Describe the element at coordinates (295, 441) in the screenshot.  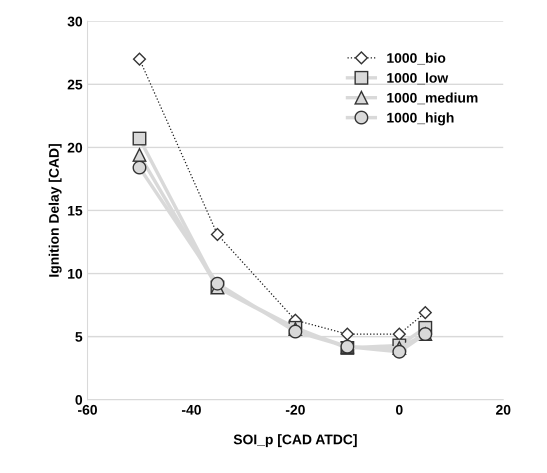
I see `x-axis-title: SOI_p [CAD ATDC]` at that location.